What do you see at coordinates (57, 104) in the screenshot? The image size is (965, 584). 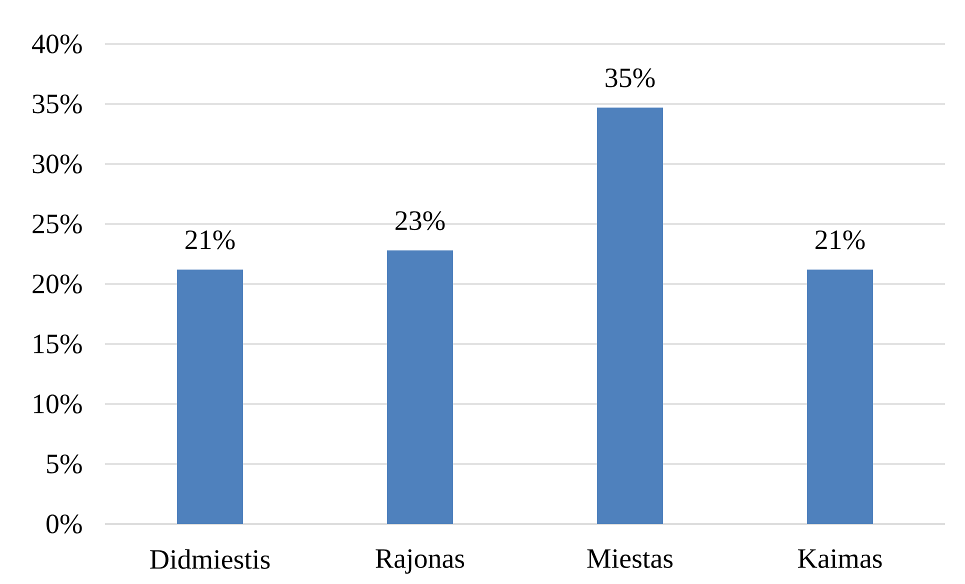 I see `y-tick-label: 35%` at bounding box center [57, 104].